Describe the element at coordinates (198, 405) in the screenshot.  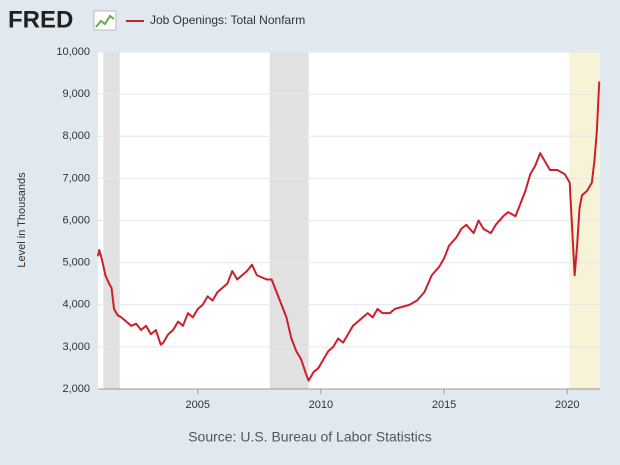
I see `x-tick-label: 2005` at that location.